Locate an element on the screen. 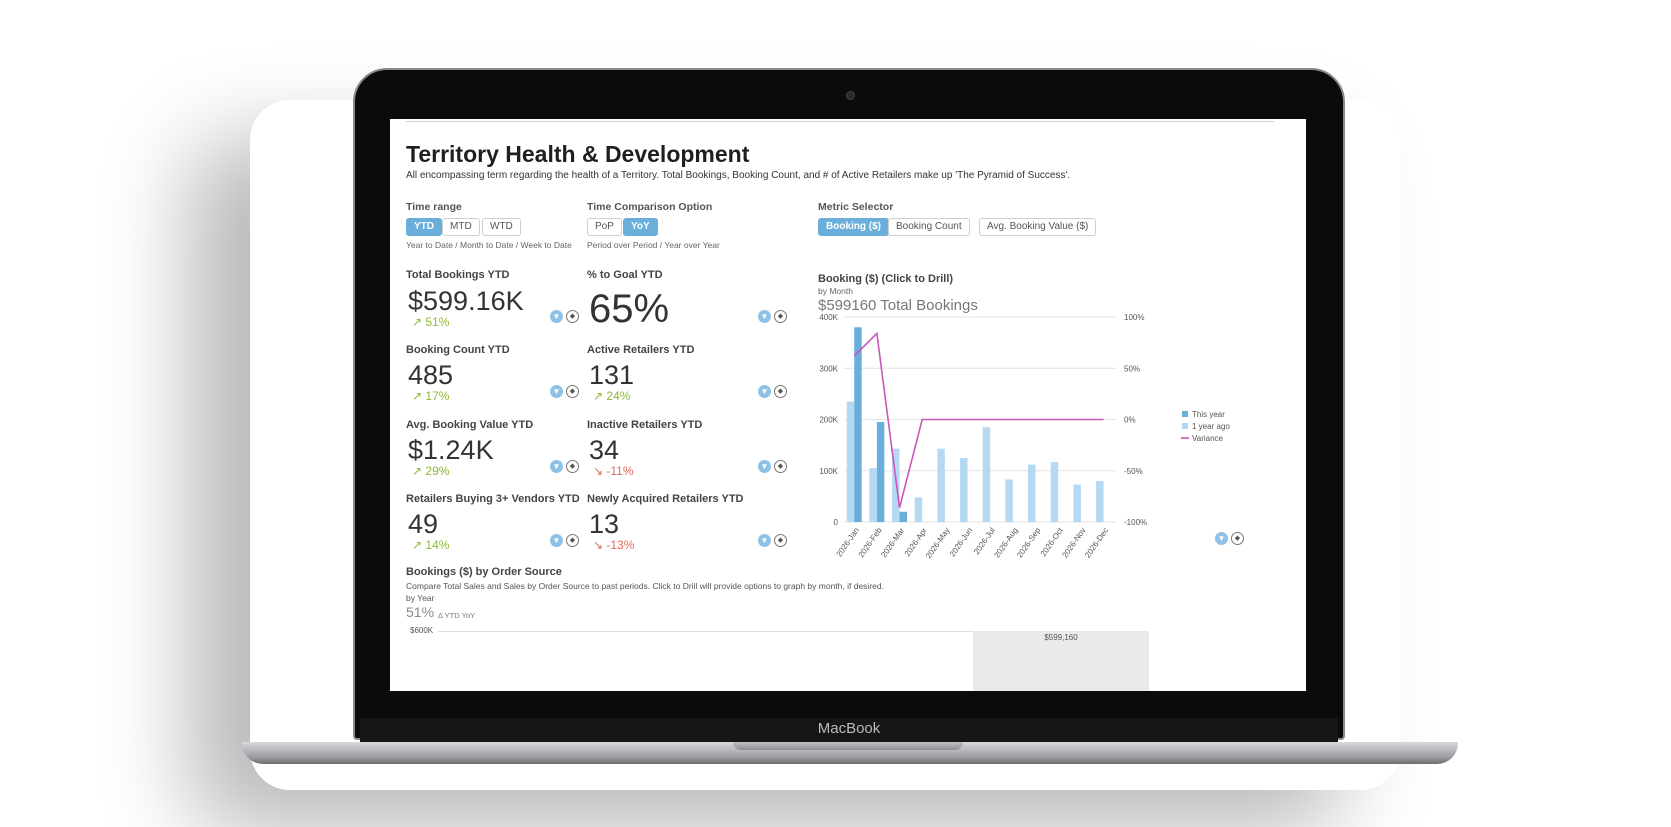 The width and height of the screenshot is (1671, 827). y-tick-label: 300K is located at coordinates (828, 368).